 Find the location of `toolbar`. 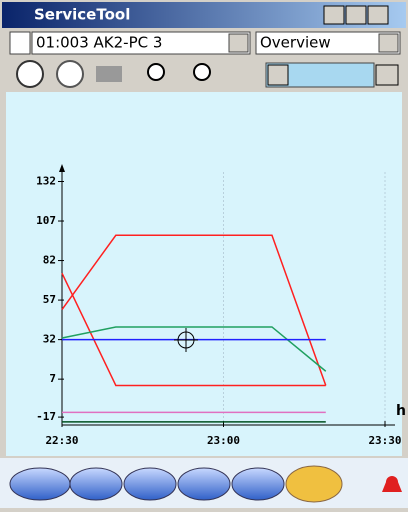

toolbar is located at coordinates (207, 74).